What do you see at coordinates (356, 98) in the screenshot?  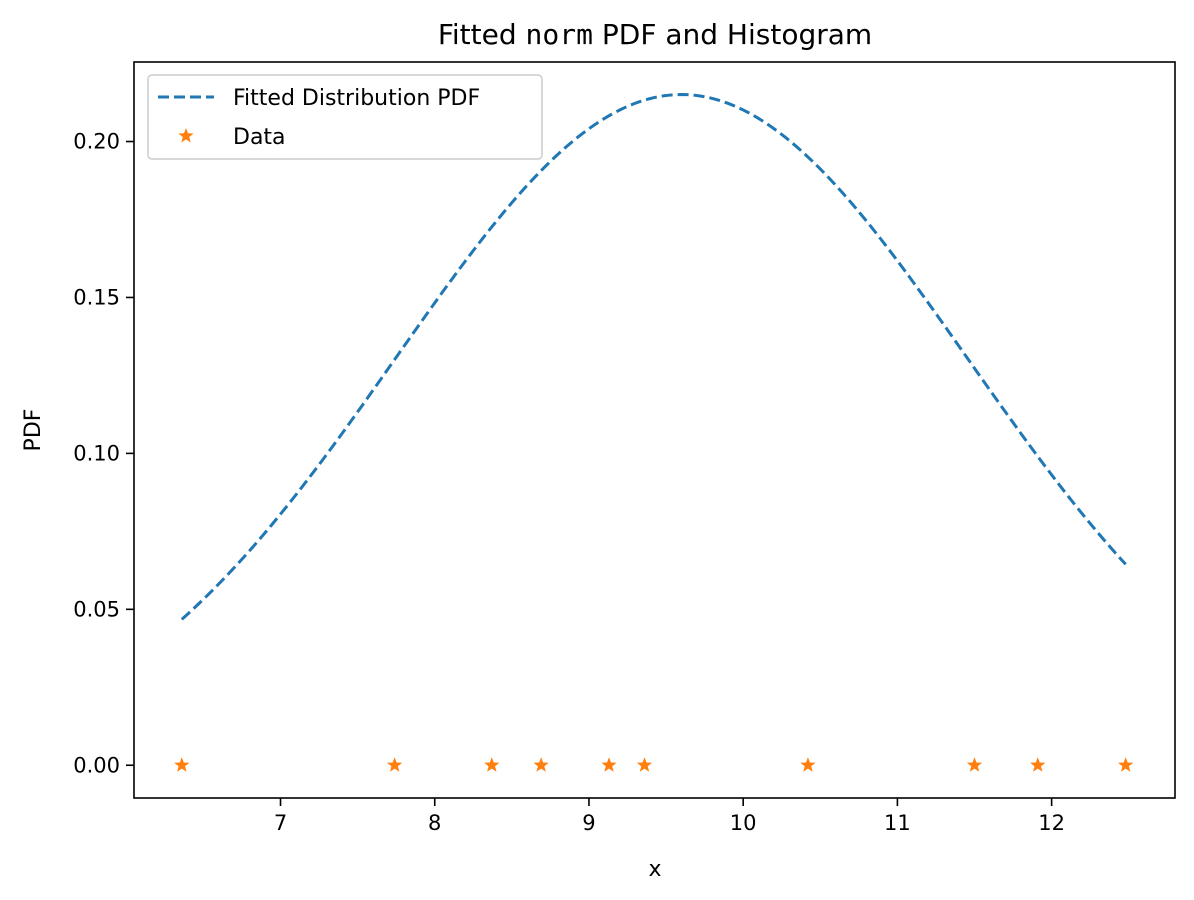 I see `legend-label-fitted-pdf: Fitted Distribution PDF` at bounding box center [356, 98].